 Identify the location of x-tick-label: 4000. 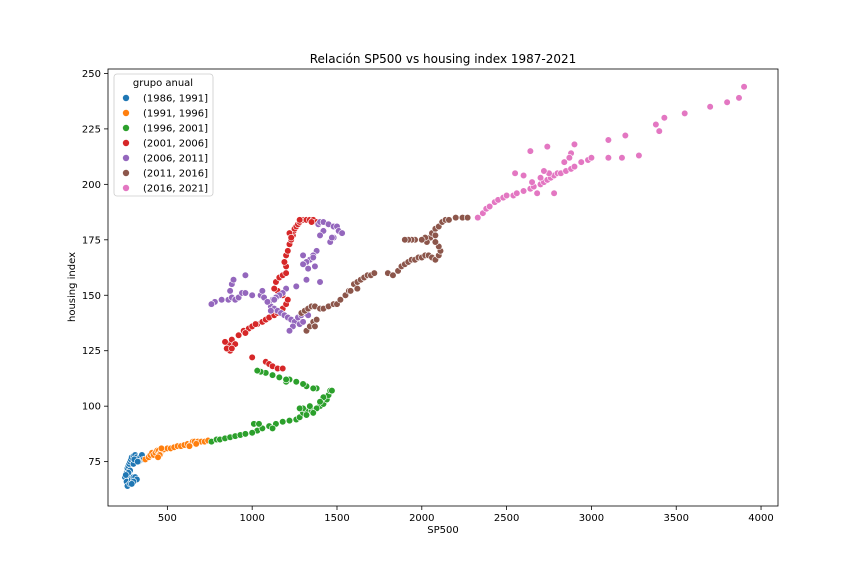
(760, 518).